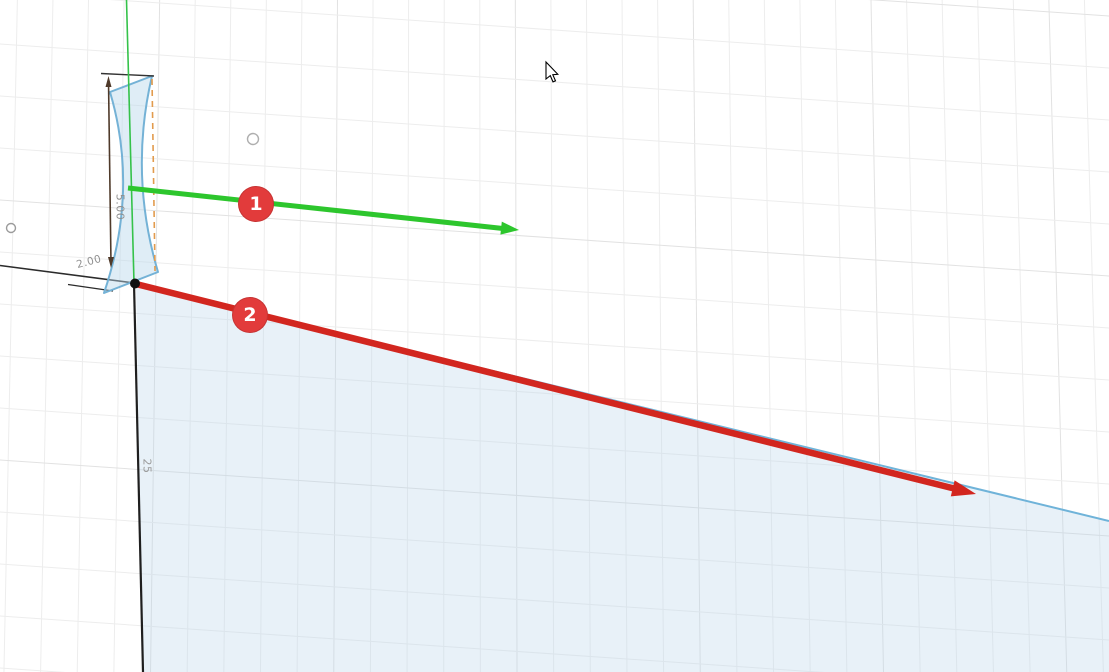 The width and height of the screenshot is (1109, 672). I want to click on annotation-badge-2: 2, so click(250, 315).